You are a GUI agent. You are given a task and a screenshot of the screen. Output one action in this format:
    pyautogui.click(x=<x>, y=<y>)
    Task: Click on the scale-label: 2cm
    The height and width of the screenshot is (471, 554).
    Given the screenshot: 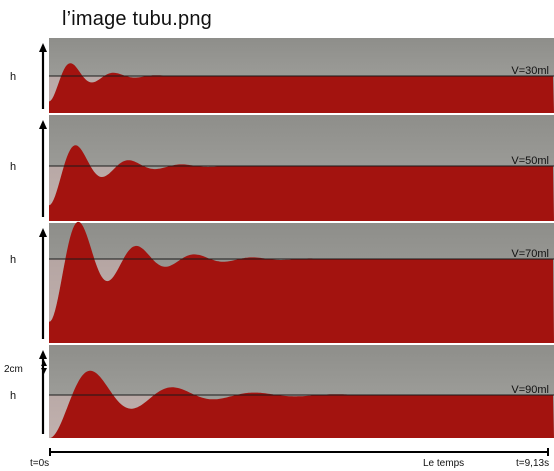 What is the action you would take?
    pyautogui.click(x=13, y=369)
    